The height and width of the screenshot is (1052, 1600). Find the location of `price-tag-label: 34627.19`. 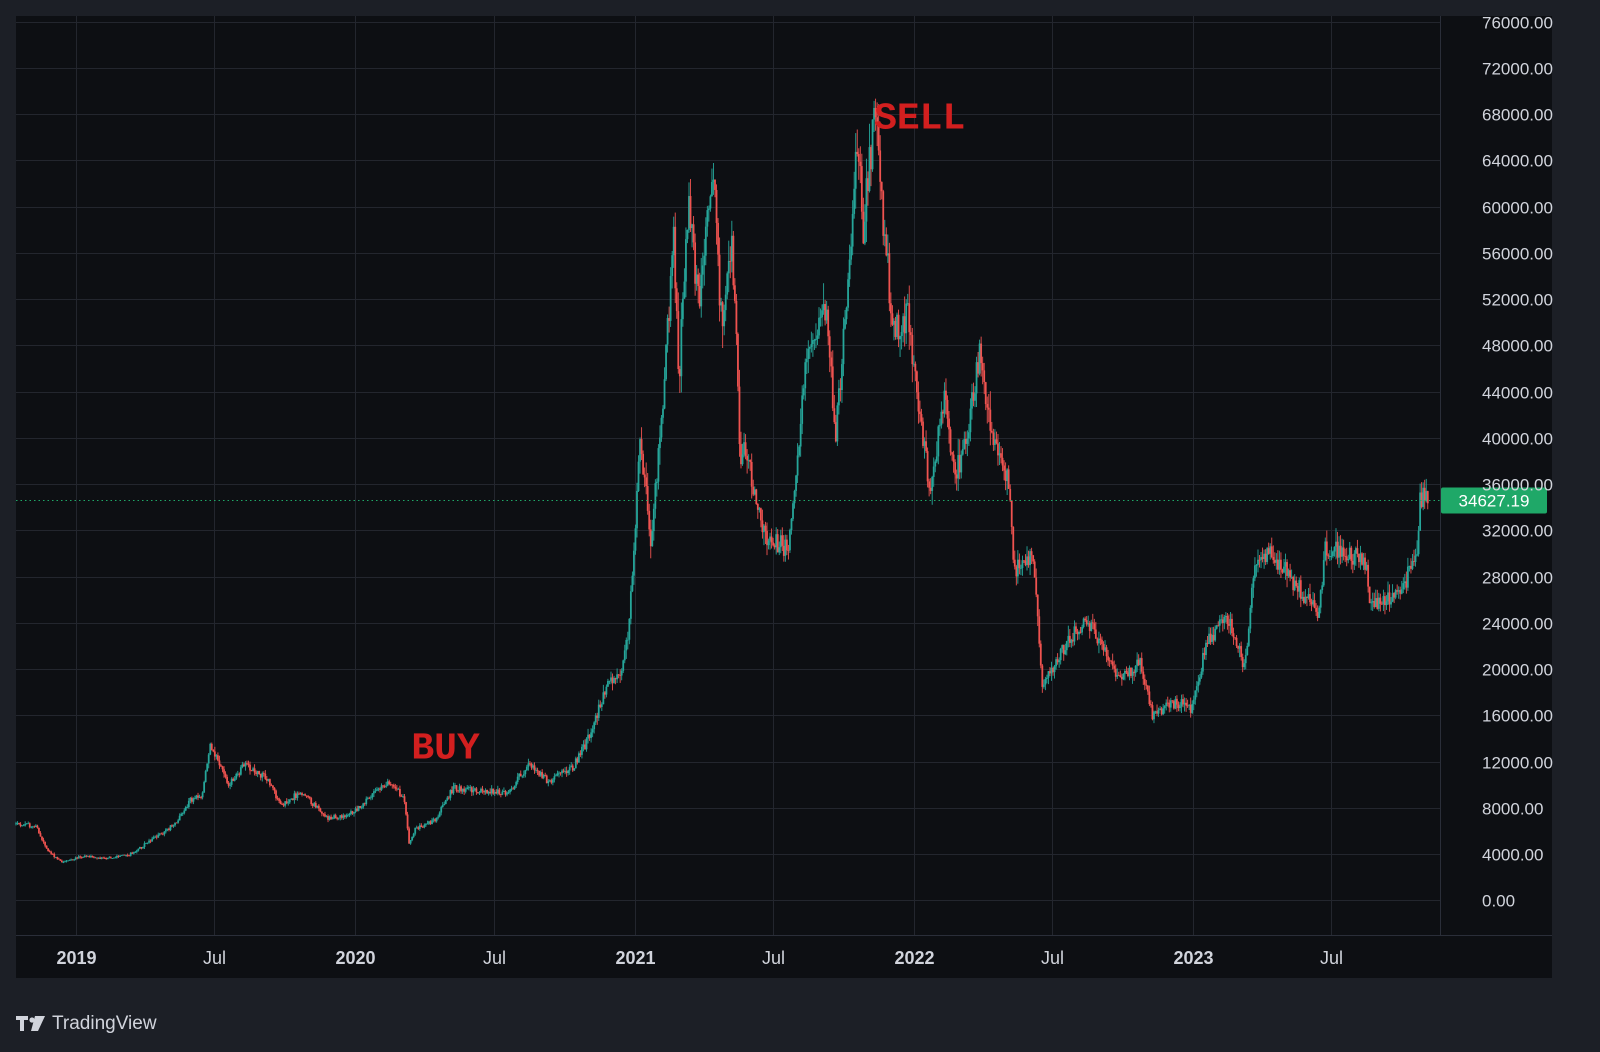

price-tag-label: 34627.19 is located at coordinates (1494, 501).